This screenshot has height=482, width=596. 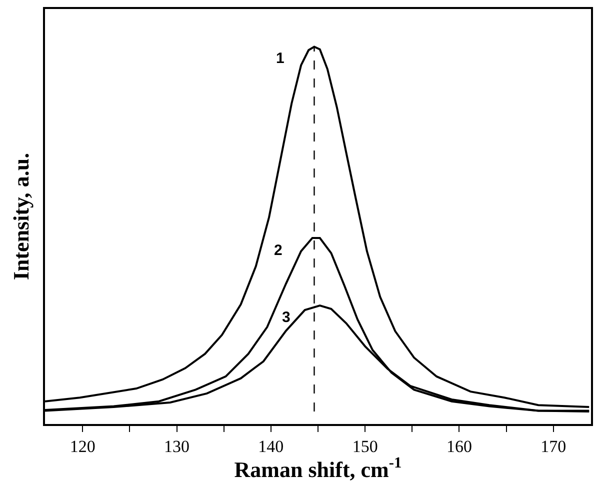 What do you see at coordinates (83, 446) in the screenshot?
I see `x-tick-label: 120` at bounding box center [83, 446].